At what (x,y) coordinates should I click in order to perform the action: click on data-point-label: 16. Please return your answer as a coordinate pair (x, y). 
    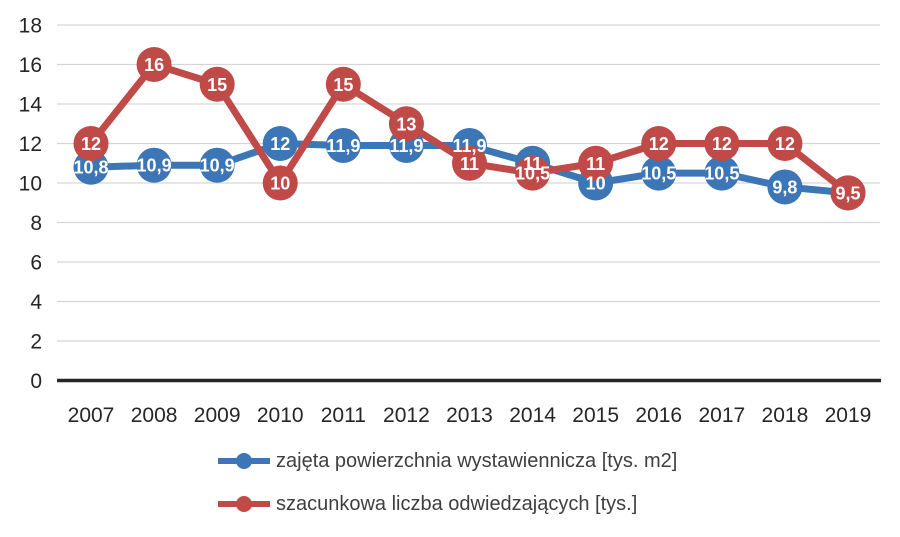
    Looking at the image, I should click on (154, 65).